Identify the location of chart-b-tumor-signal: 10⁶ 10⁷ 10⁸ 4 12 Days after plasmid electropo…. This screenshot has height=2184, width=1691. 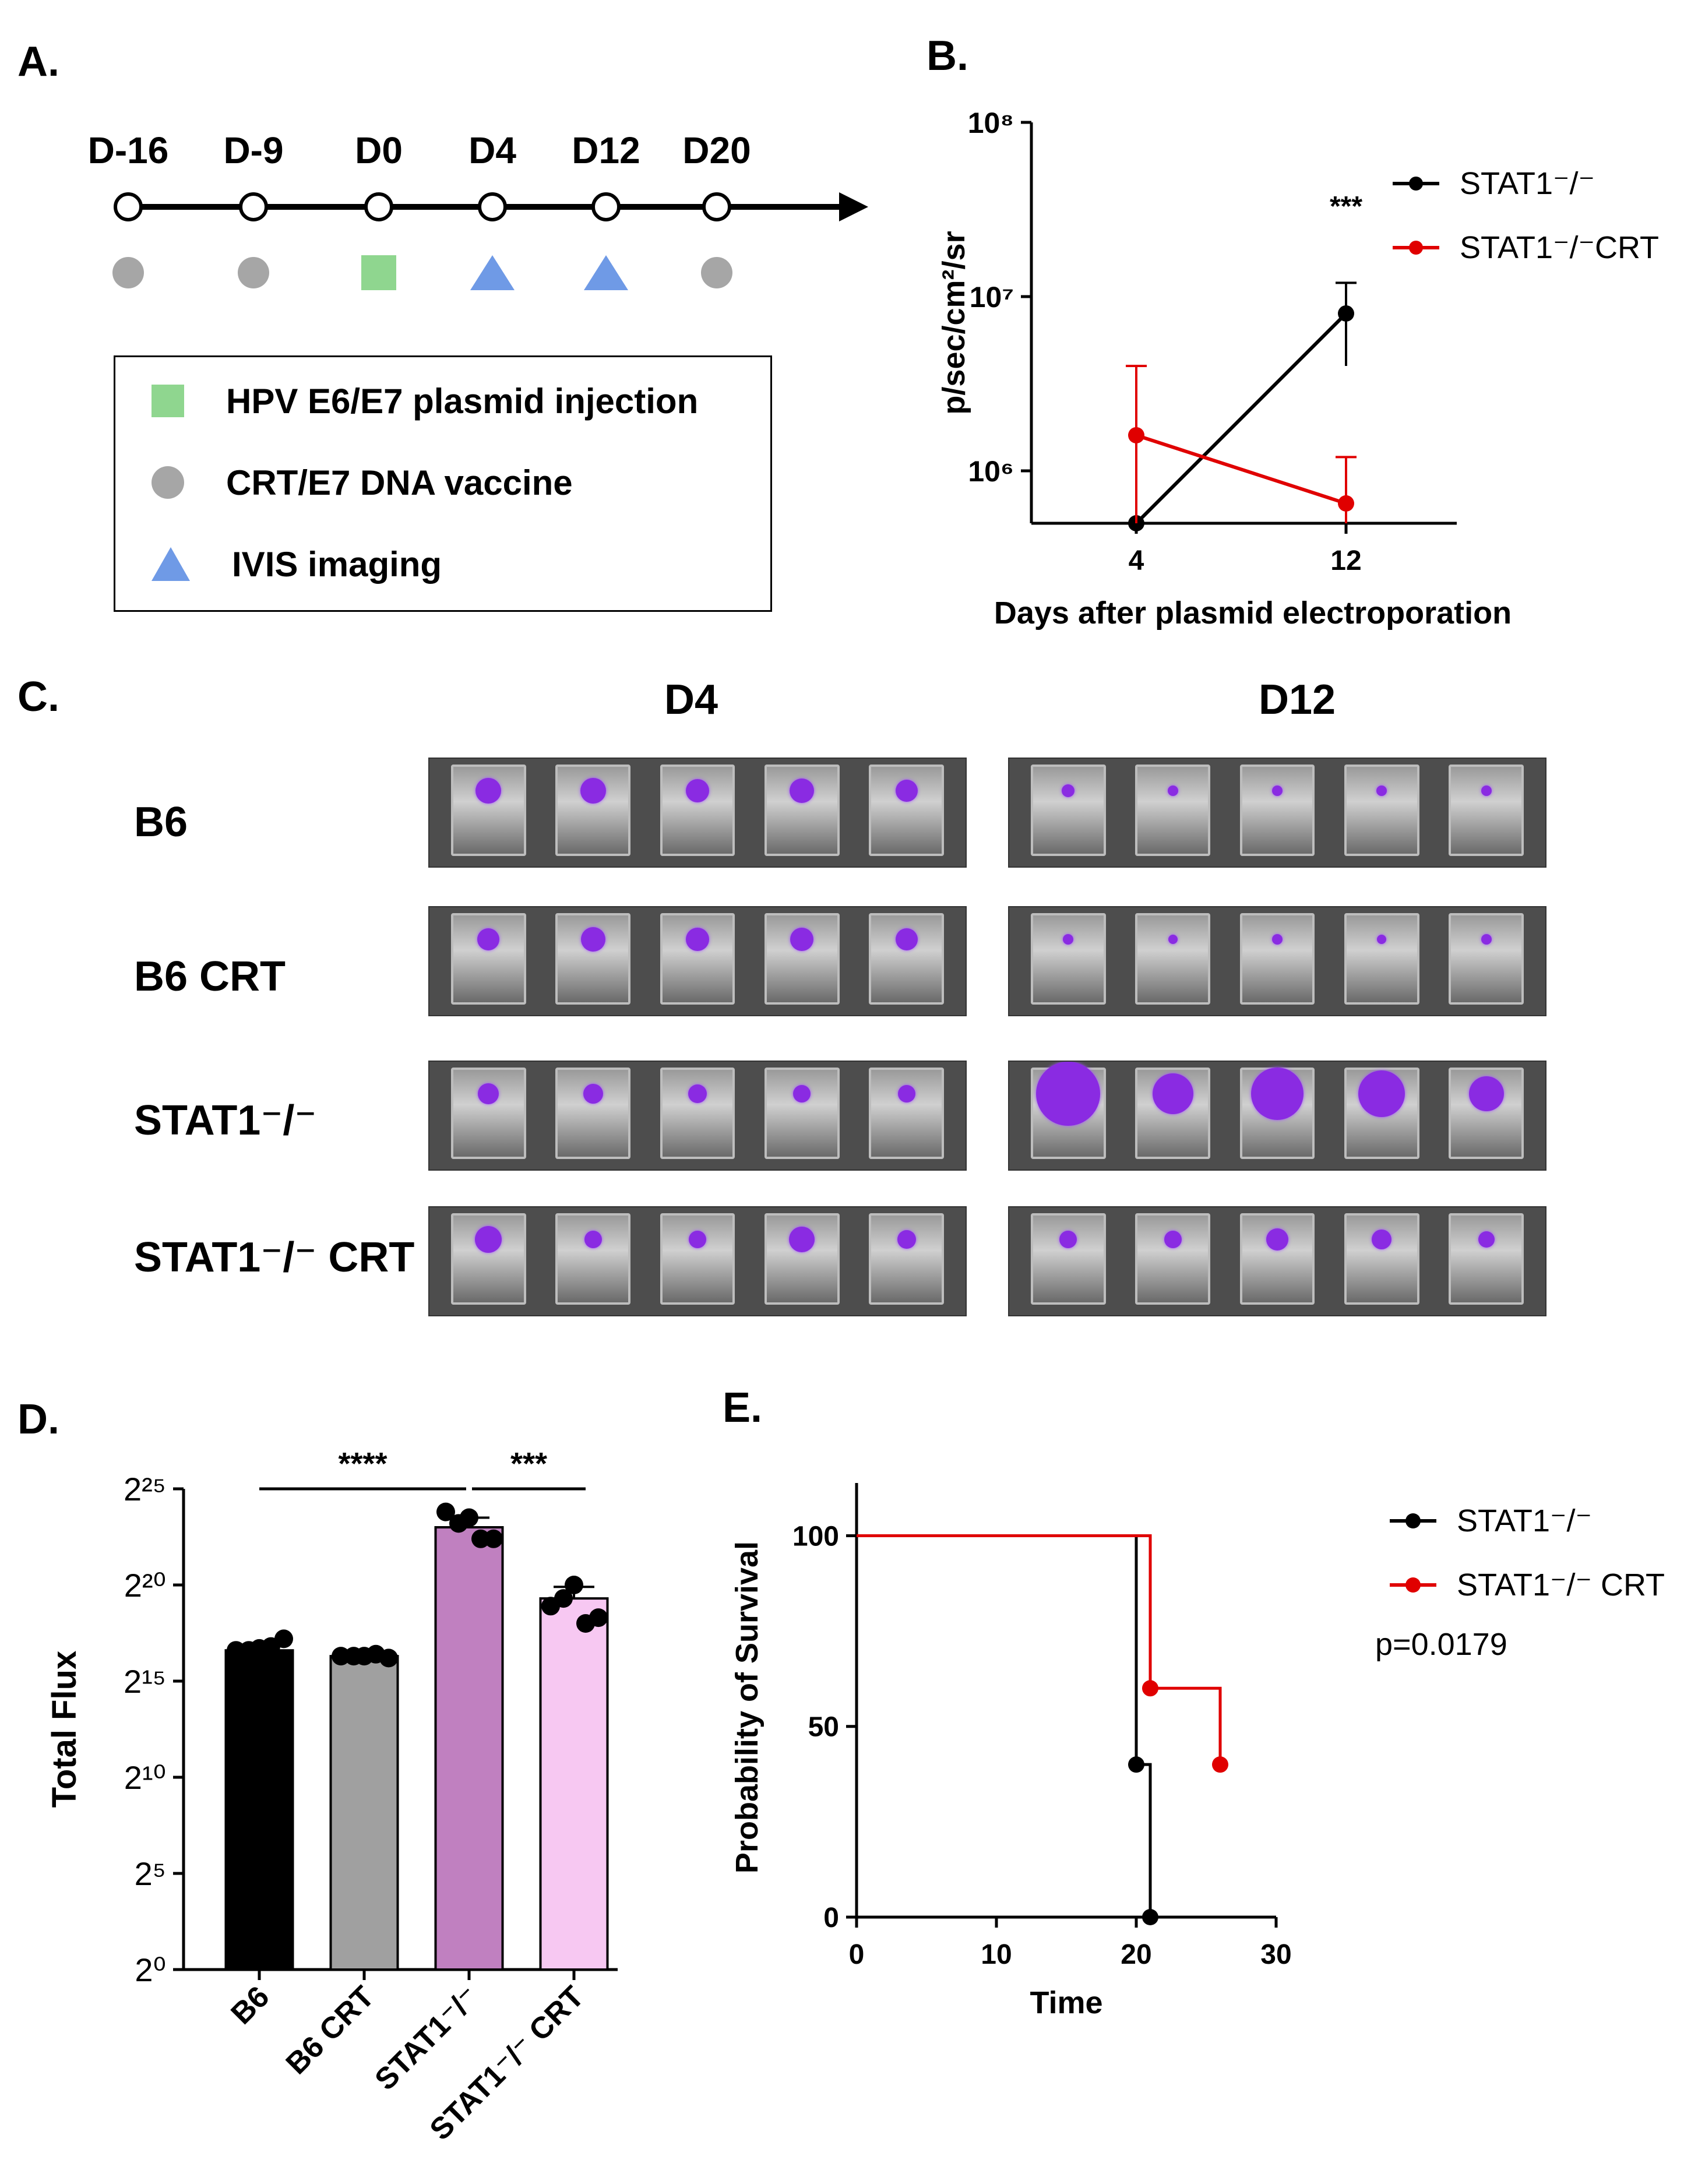
(1297, 368).